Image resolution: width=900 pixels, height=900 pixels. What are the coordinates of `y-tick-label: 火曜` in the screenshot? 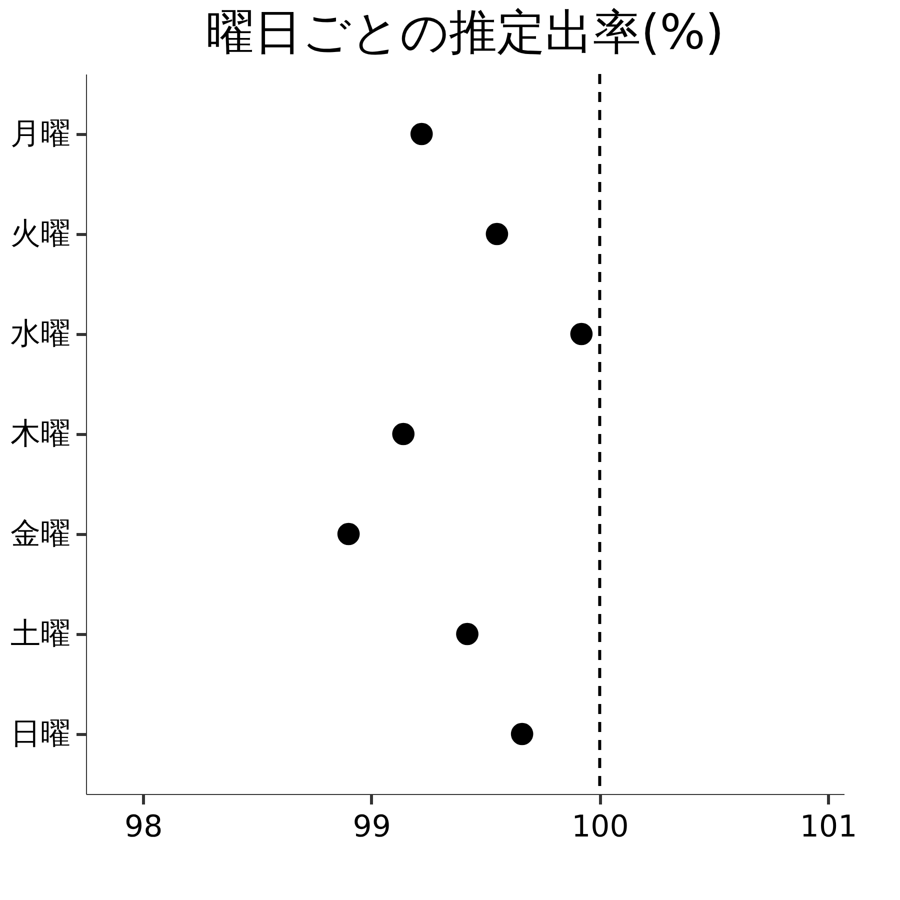 It's located at (40, 234).